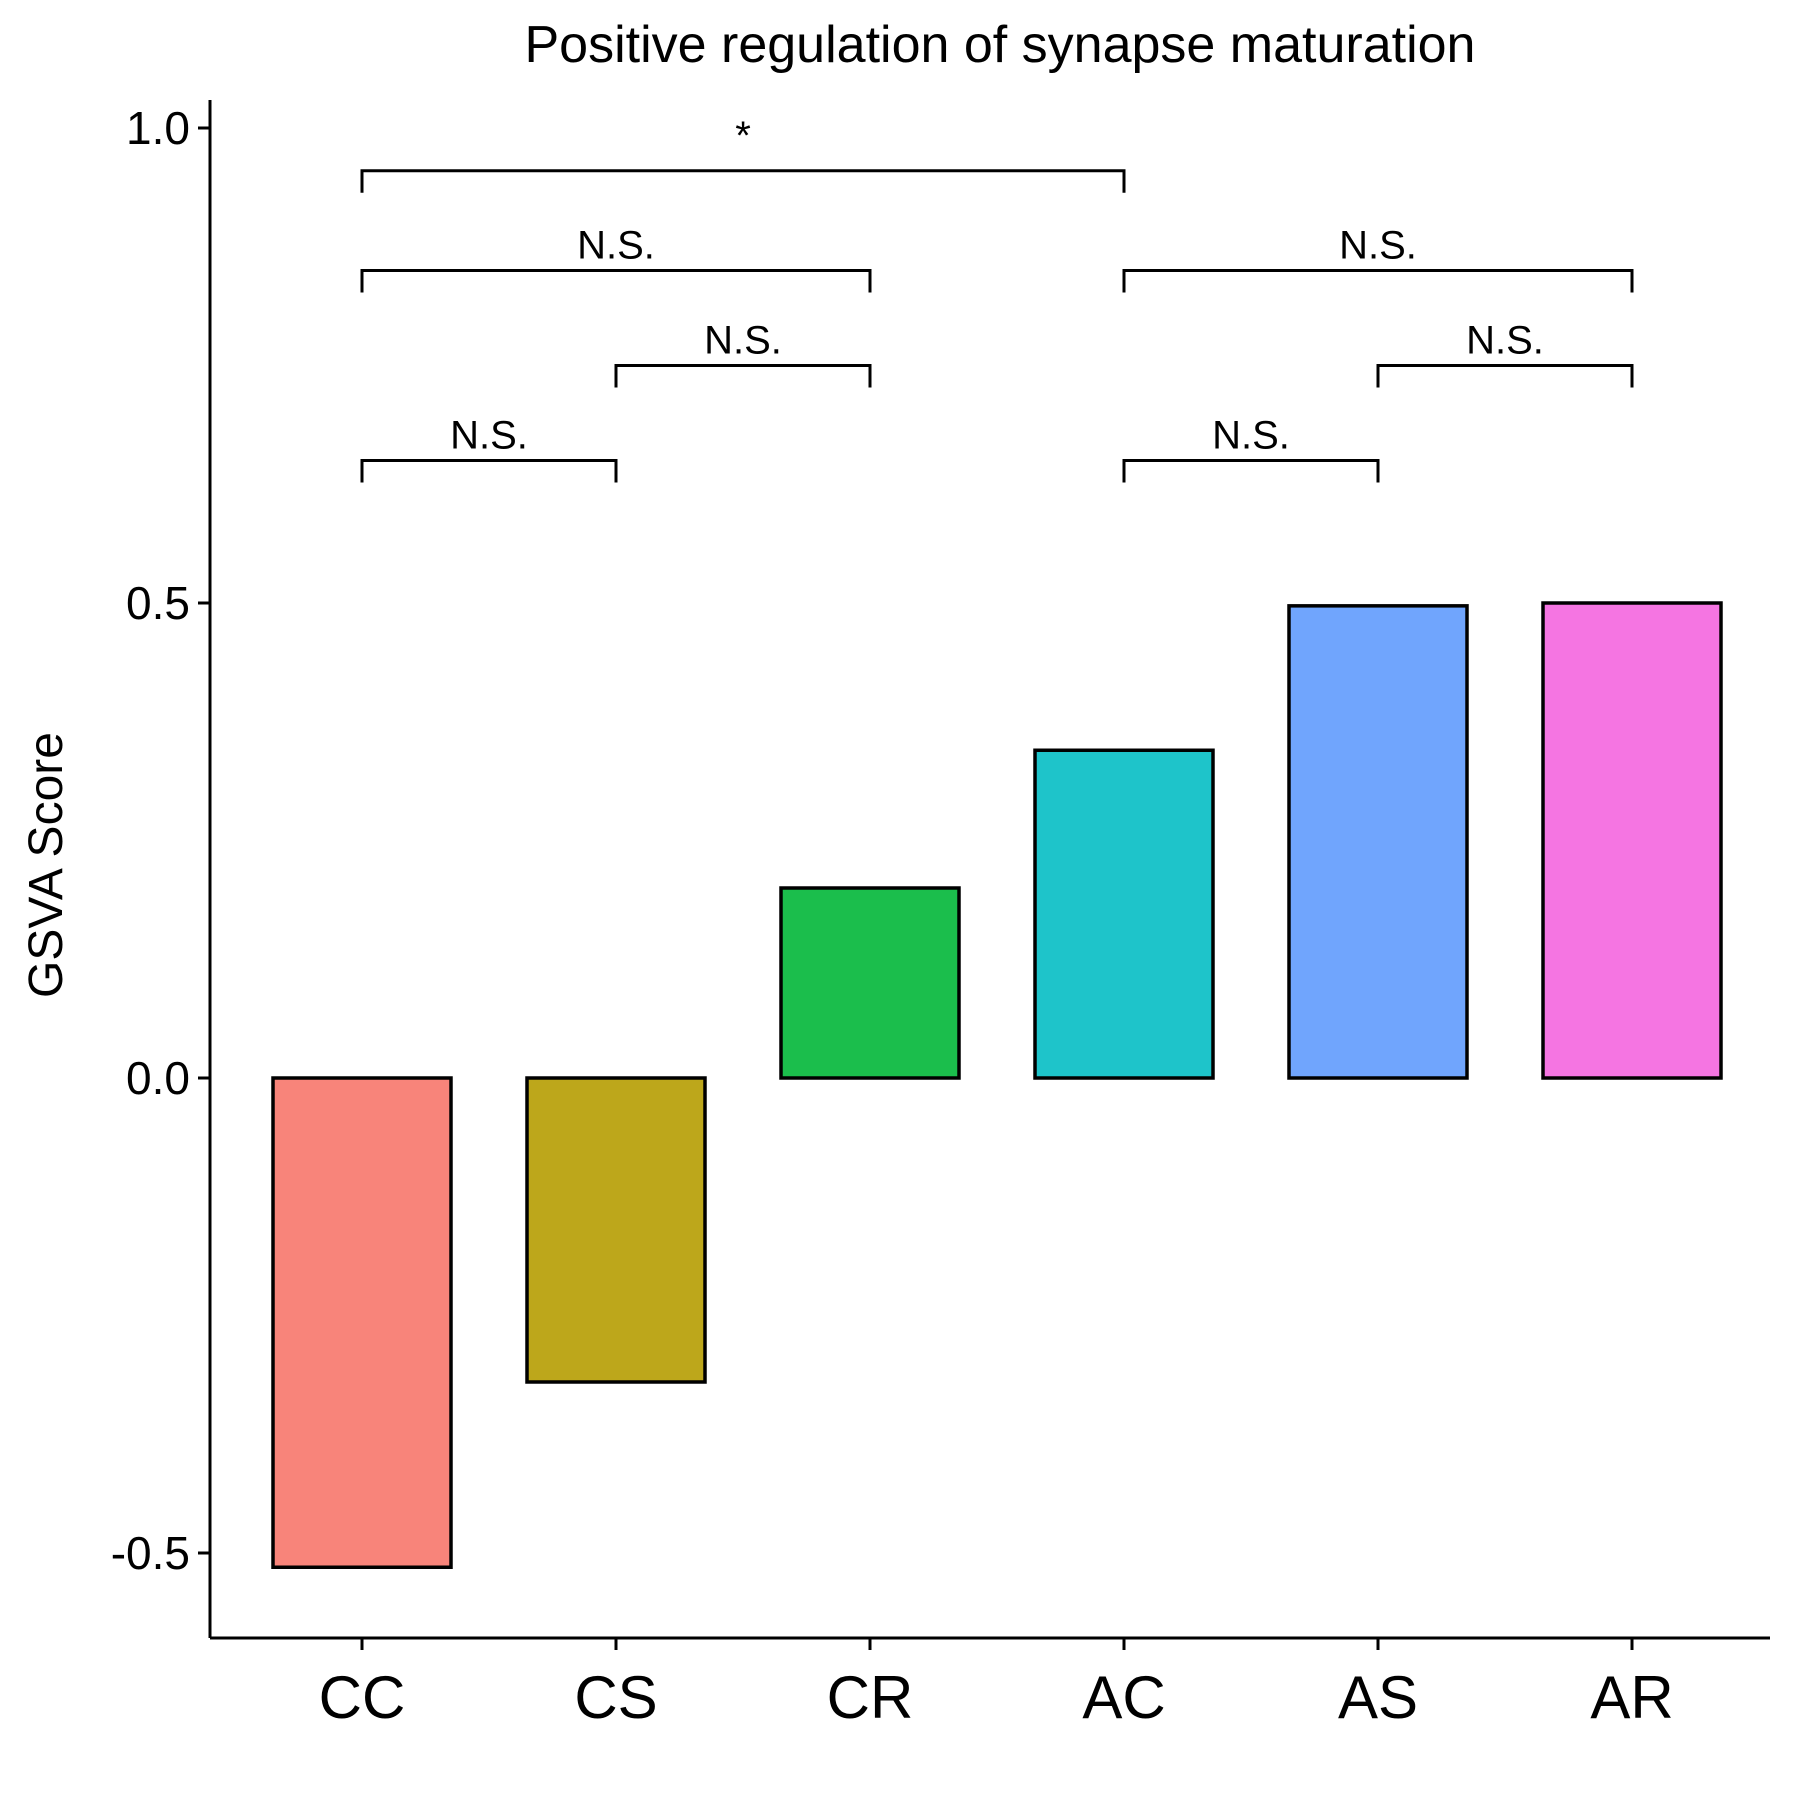  What do you see at coordinates (743, 341) in the screenshot?
I see `comparison-label-cs-cr: N.S.` at bounding box center [743, 341].